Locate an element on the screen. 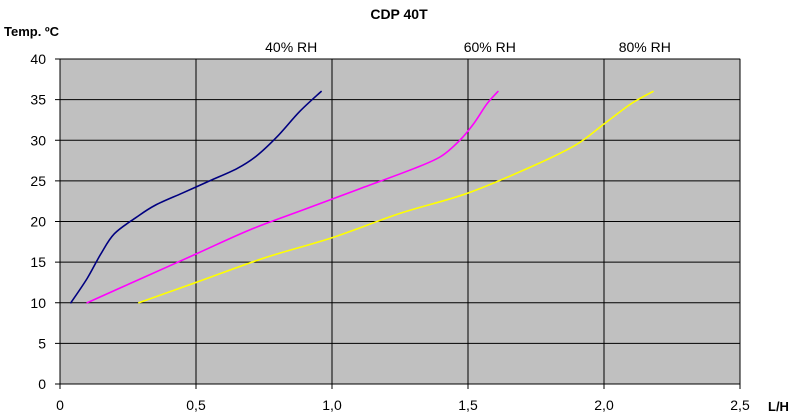 The height and width of the screenshot is (416, 798). series-label-2: 60% RH is located at coordinates (490, 47).